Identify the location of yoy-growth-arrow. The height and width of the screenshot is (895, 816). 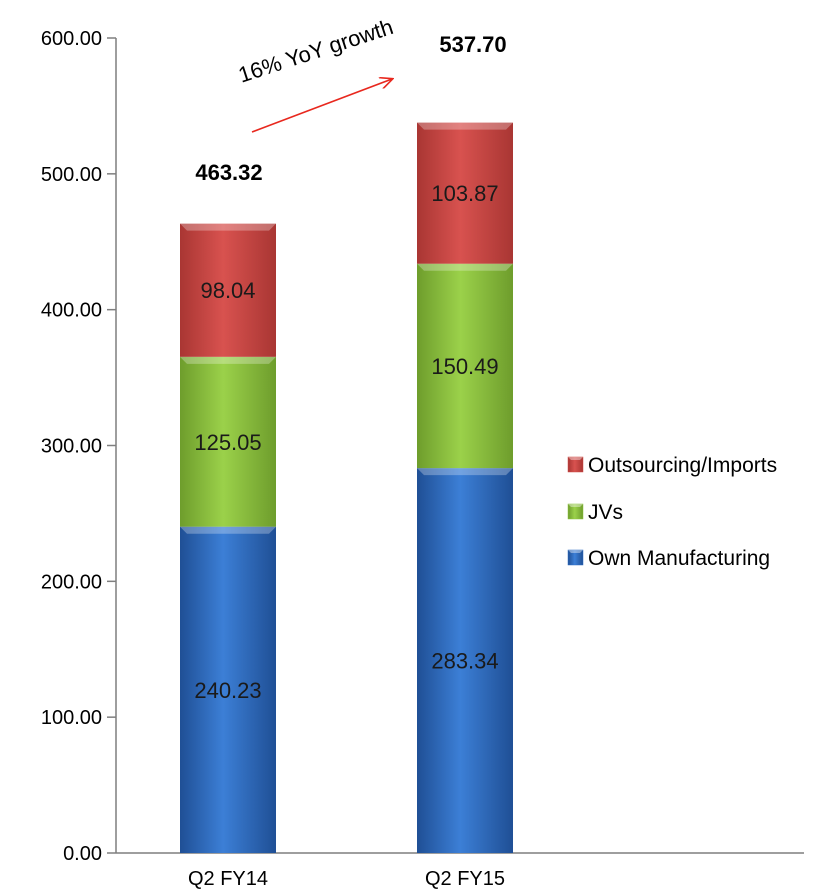
(321, 106).